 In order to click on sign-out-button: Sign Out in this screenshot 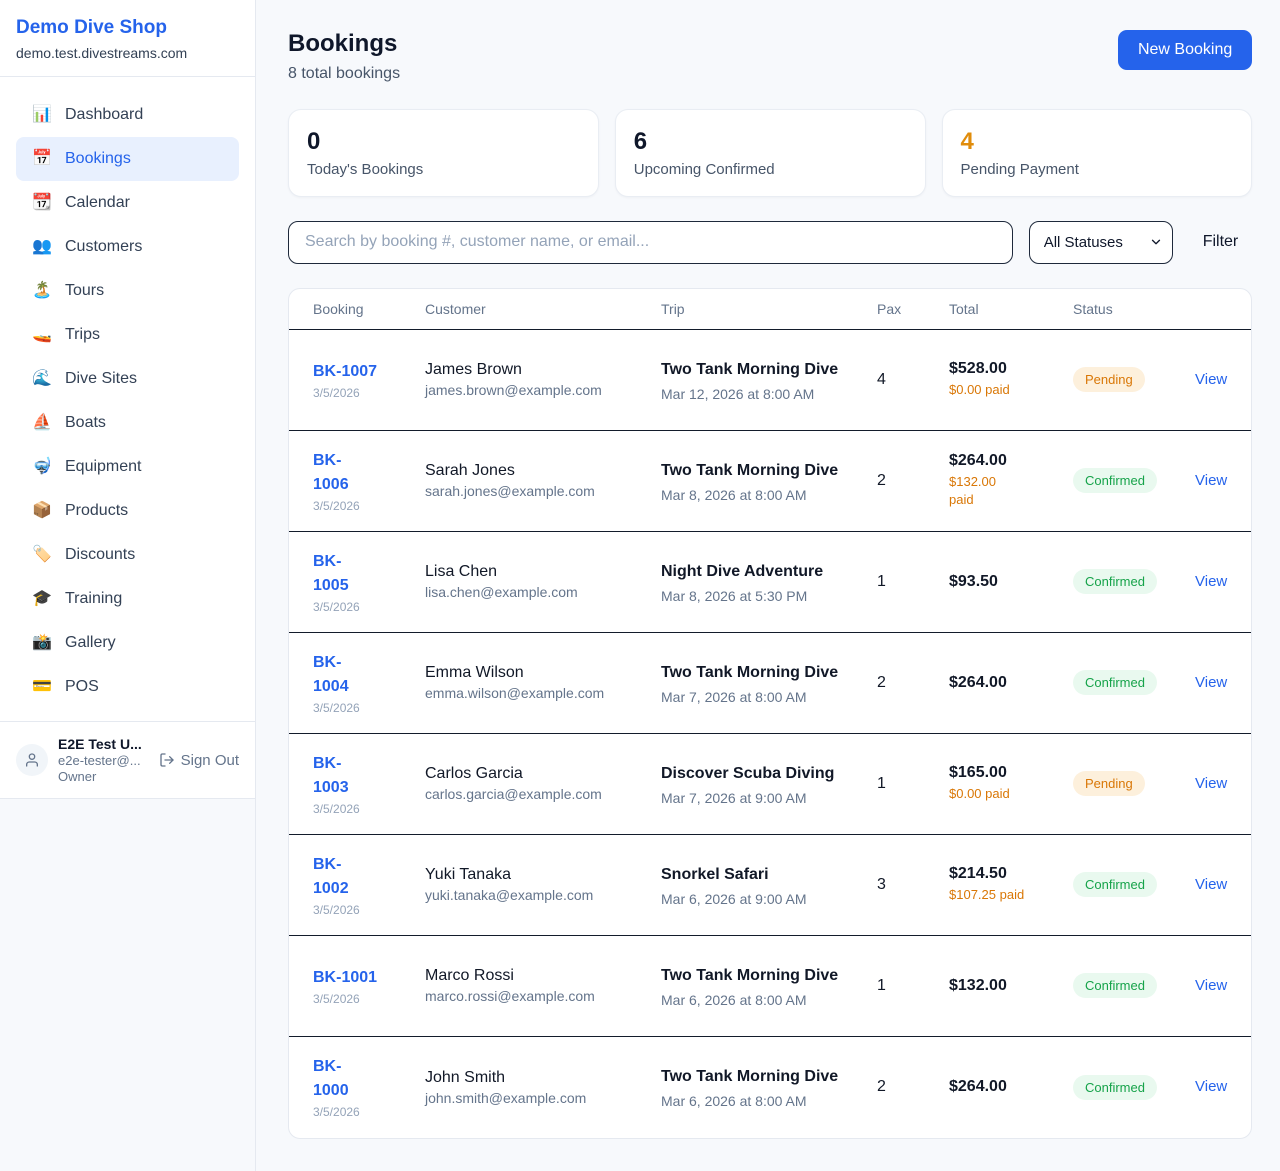, I will do `click(199, 760)`.